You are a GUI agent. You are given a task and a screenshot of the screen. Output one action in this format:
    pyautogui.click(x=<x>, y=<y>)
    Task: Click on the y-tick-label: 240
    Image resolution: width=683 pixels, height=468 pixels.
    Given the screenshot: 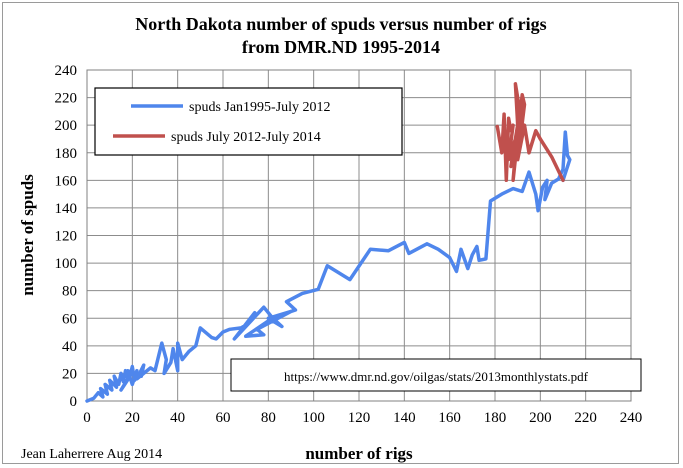 What is the action you would take?
    pyautogui.click(x=66, y=71)
    